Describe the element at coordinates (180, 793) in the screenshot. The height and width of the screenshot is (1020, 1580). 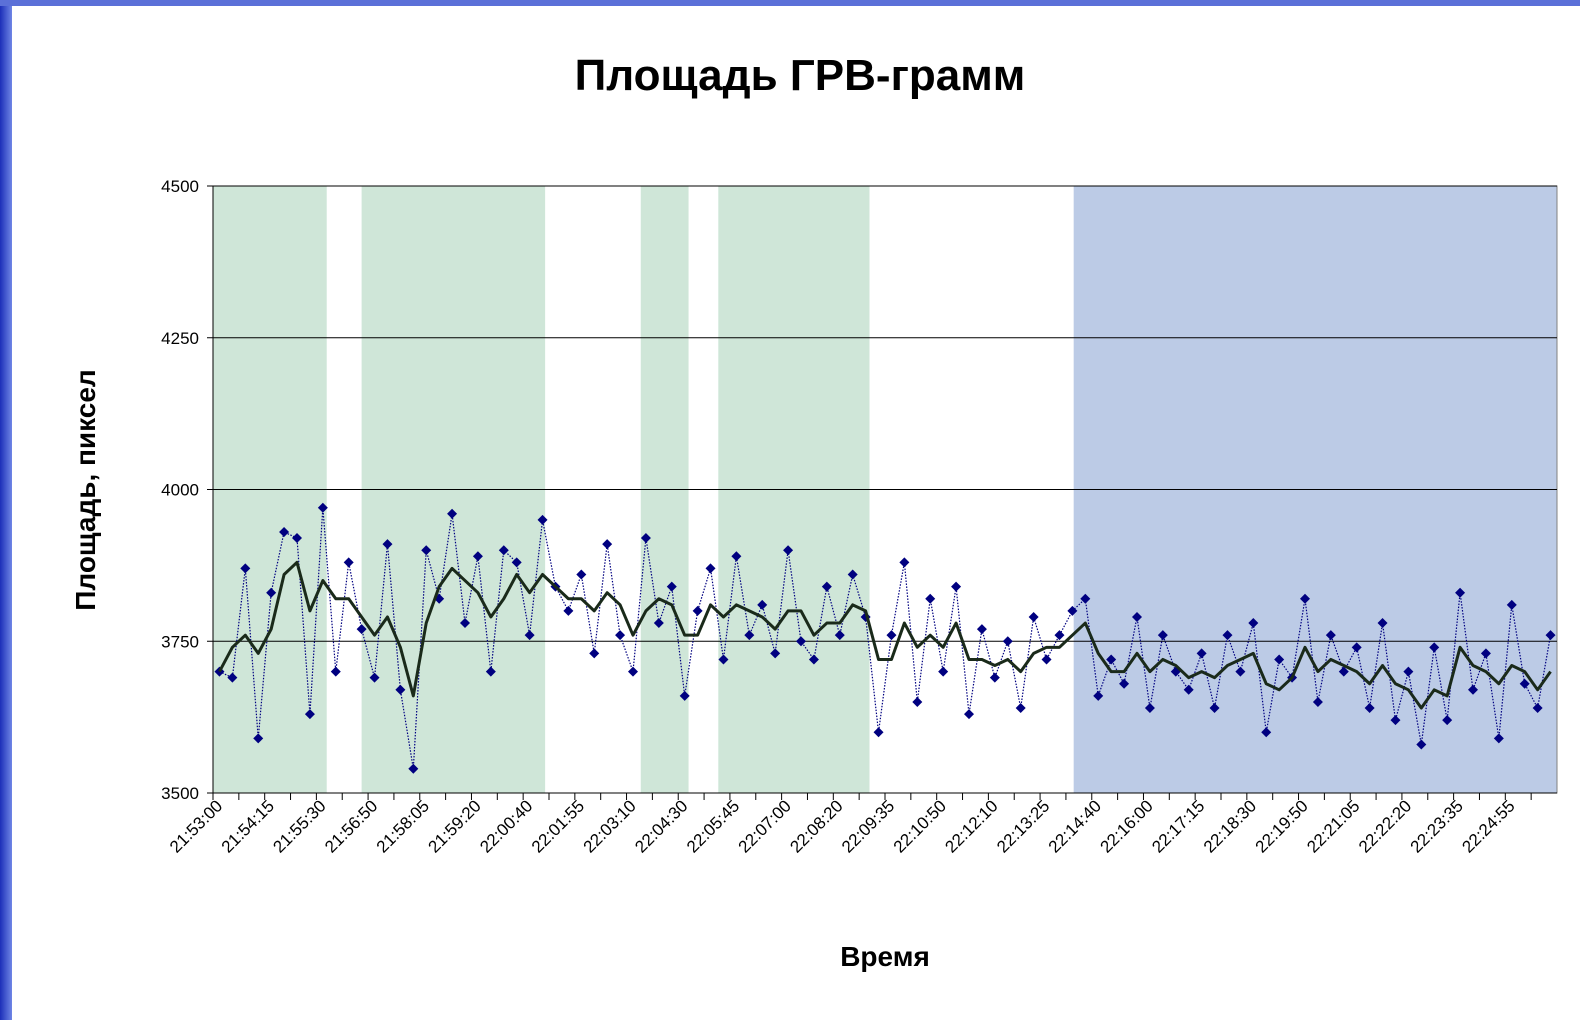
I see `y-tick-label: 3500` at that location.